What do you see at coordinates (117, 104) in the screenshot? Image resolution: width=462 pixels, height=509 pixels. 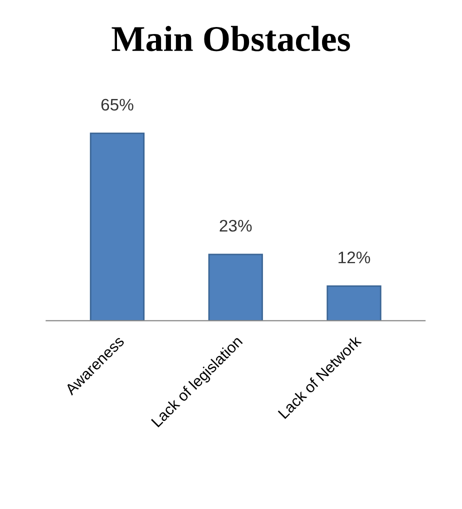 I see `data-label: 65%` at bounding box center [117, 104].